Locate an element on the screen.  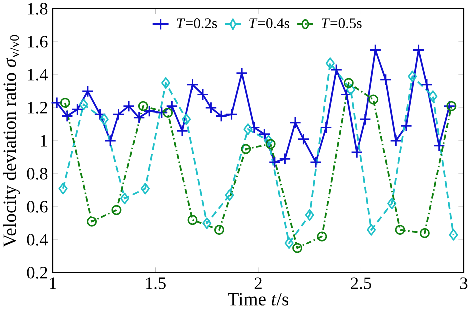
y-tick-label: 1 is located at coordinates (44, 141).